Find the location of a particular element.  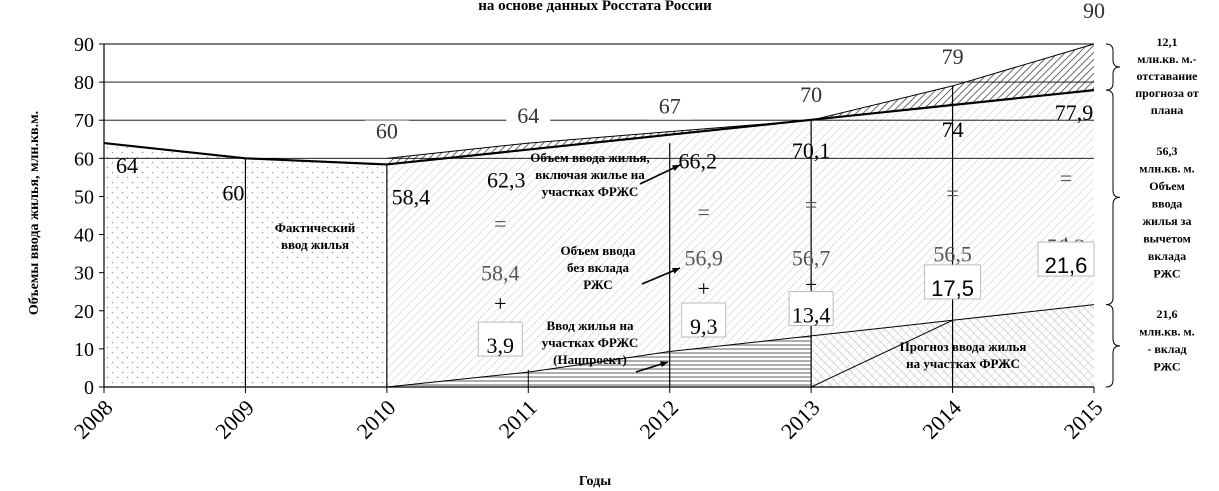

x-tick-label: 2011 is located at coordinates (518, 419).